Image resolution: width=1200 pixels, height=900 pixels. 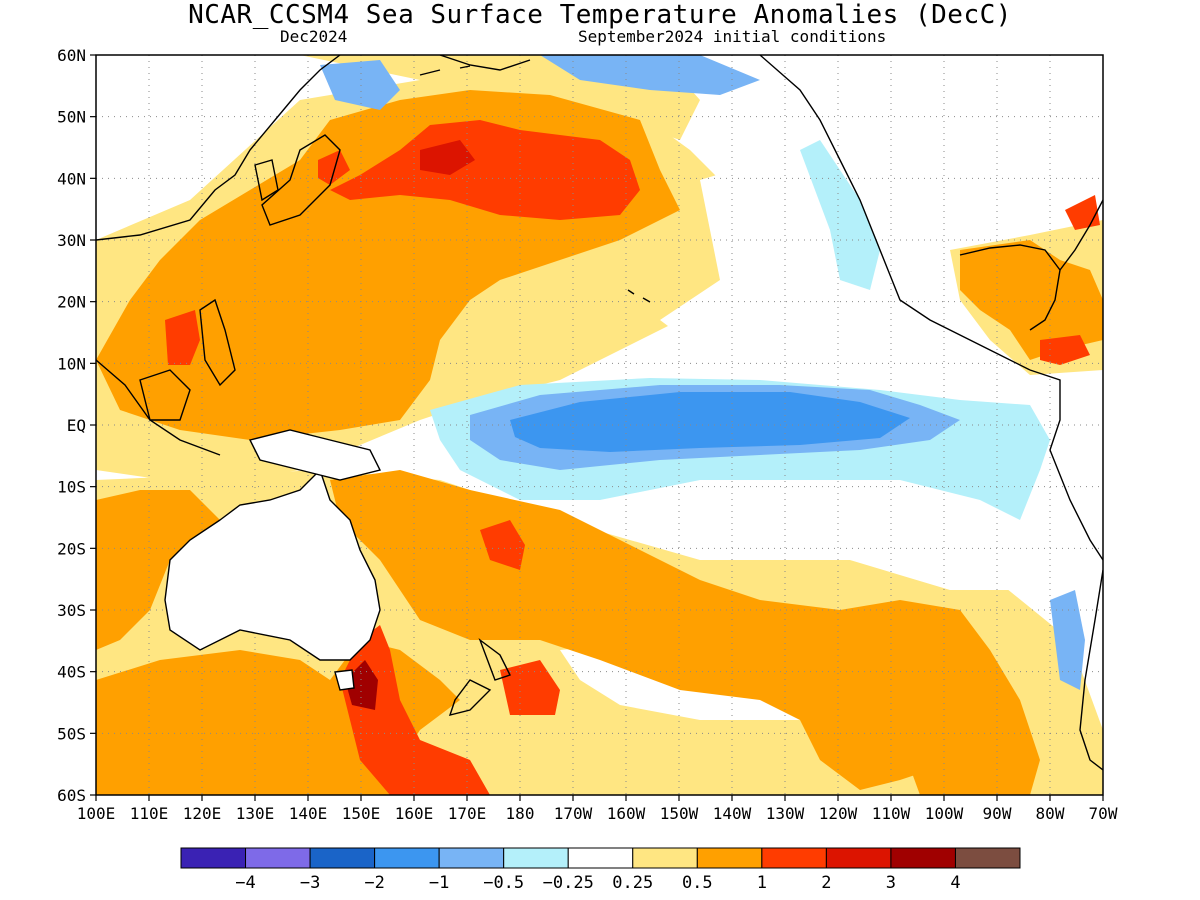 What do you see at coordinates (310, 883) in the screenshot?
I see `colorbar-label: −3` at bounding box center [310, 883].